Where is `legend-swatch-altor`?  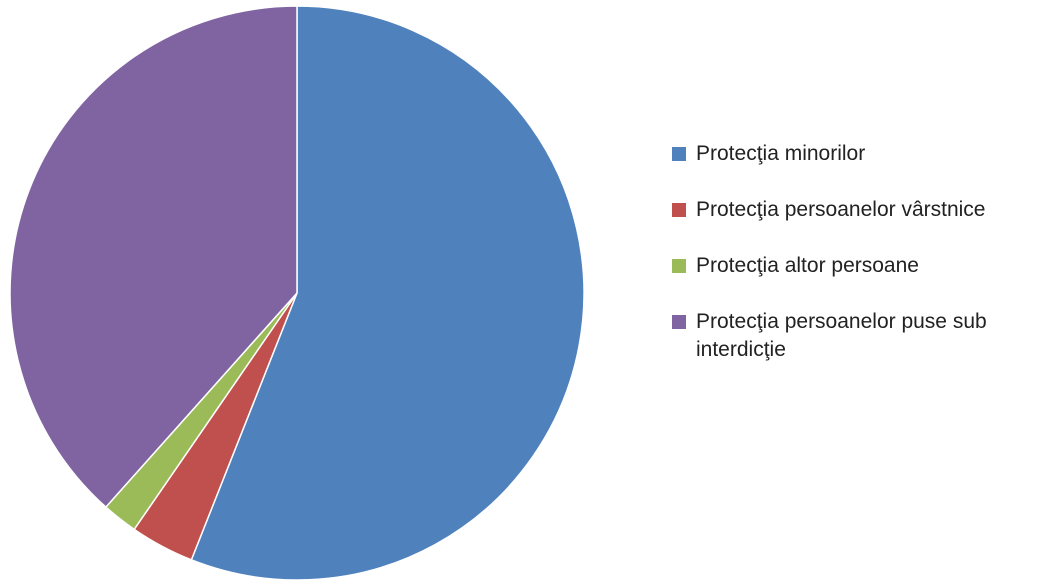 legend-swatch-altor is located at coordinates (679, 266).